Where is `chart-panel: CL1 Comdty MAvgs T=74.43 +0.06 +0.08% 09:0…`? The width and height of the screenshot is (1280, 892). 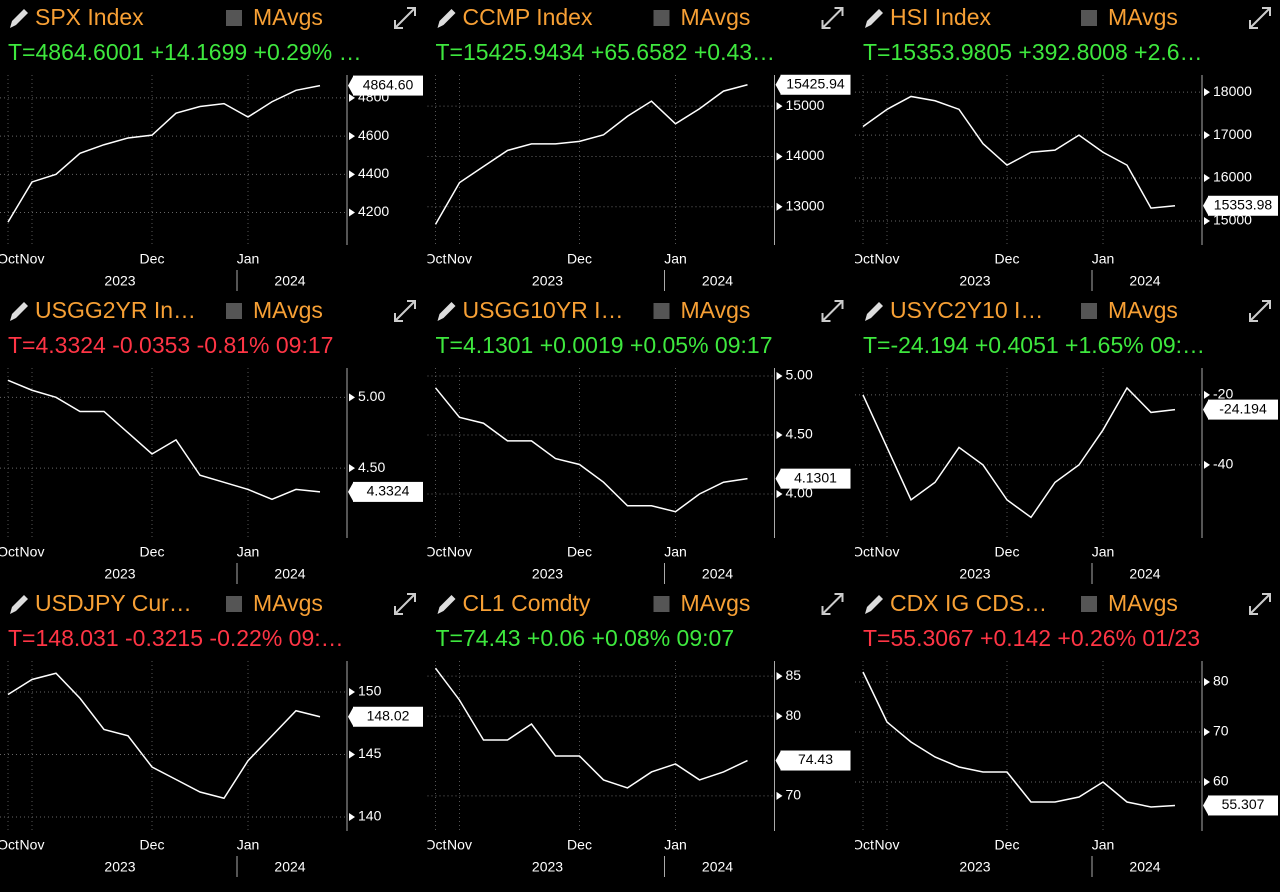
chart-panel: CL1 Comdty MAvgs T=74.43 +0.06 +0.08% 09:0… is located at coordinates (639, 733).